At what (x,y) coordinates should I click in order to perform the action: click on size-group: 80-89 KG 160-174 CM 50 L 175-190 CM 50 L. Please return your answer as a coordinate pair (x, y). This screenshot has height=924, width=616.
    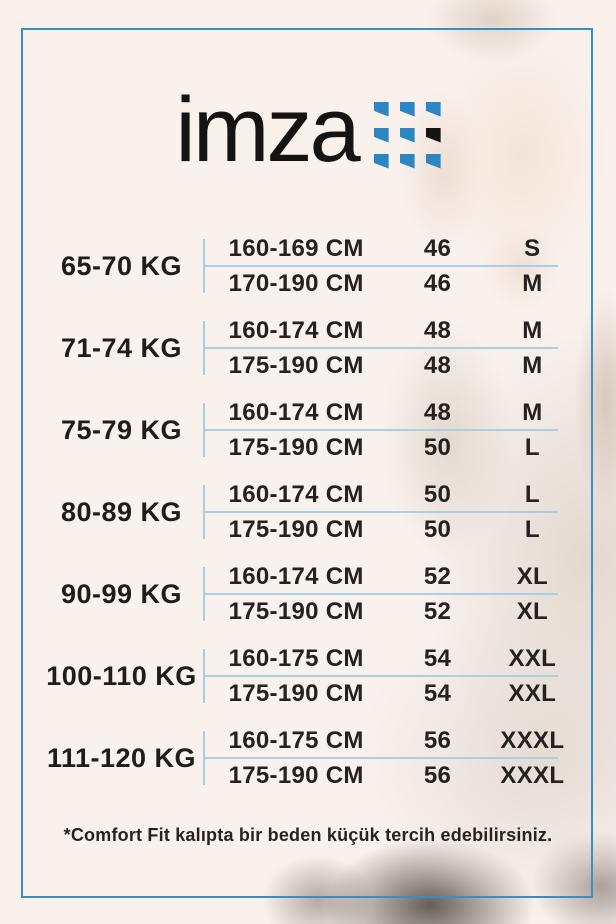
    Looking at the image, I should click on (308, 512).